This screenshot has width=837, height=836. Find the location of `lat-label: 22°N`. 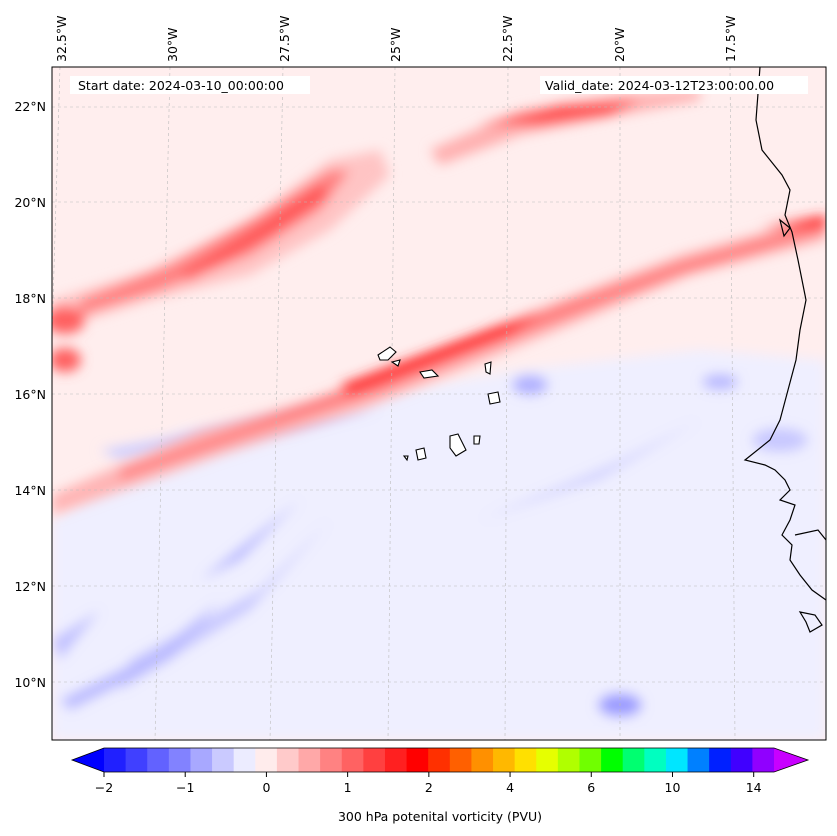

lat-label: 22°N is located at coordinates (30, 106).